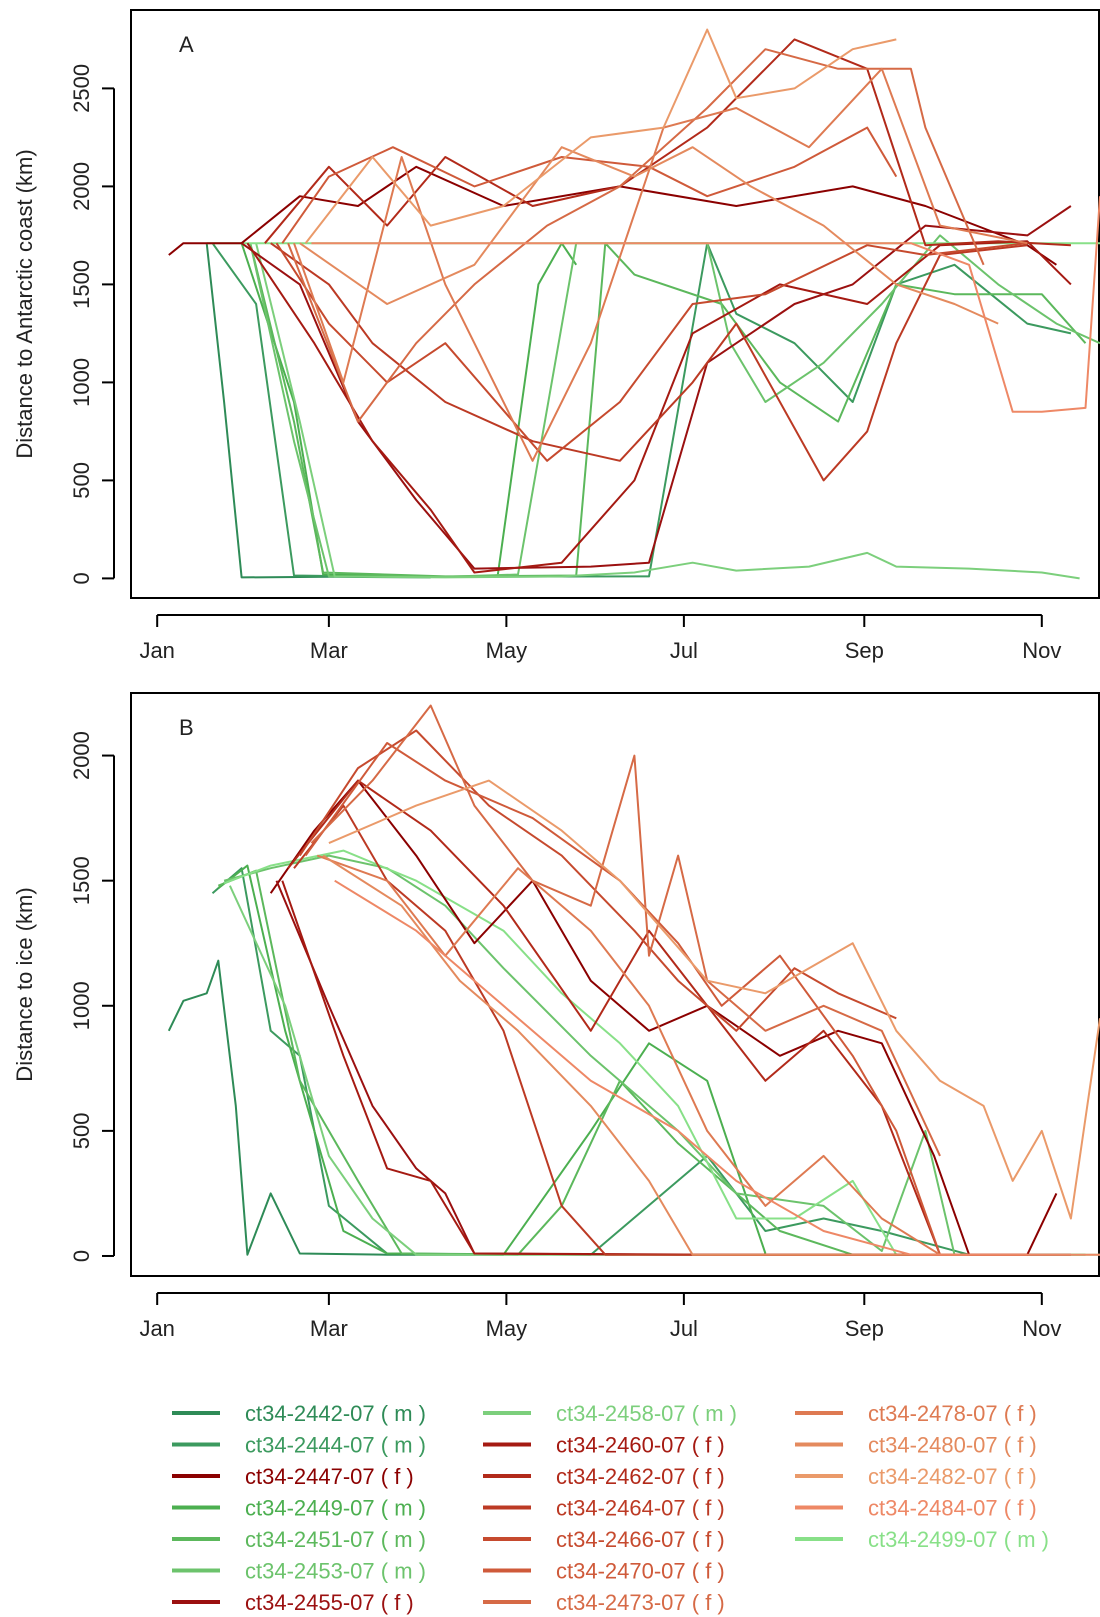  I want to click on y-axis-label: Distance to Antarctic coast (km), so click(24, 303).